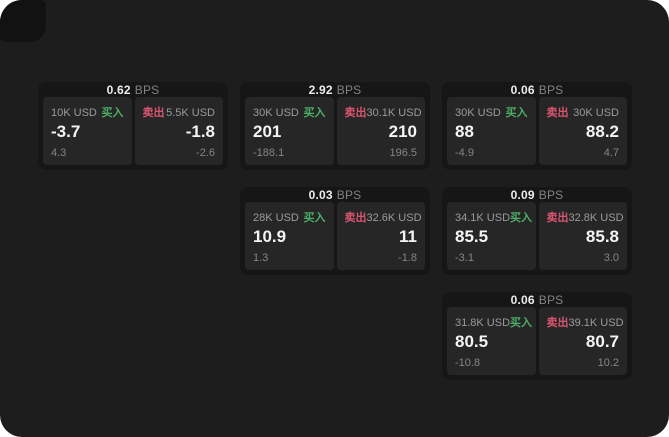  Describe the element at coordinates (87, 131) in the screenshot. I see `buy-panel: 10K USD 买入 -3.7 4.3` at that location.